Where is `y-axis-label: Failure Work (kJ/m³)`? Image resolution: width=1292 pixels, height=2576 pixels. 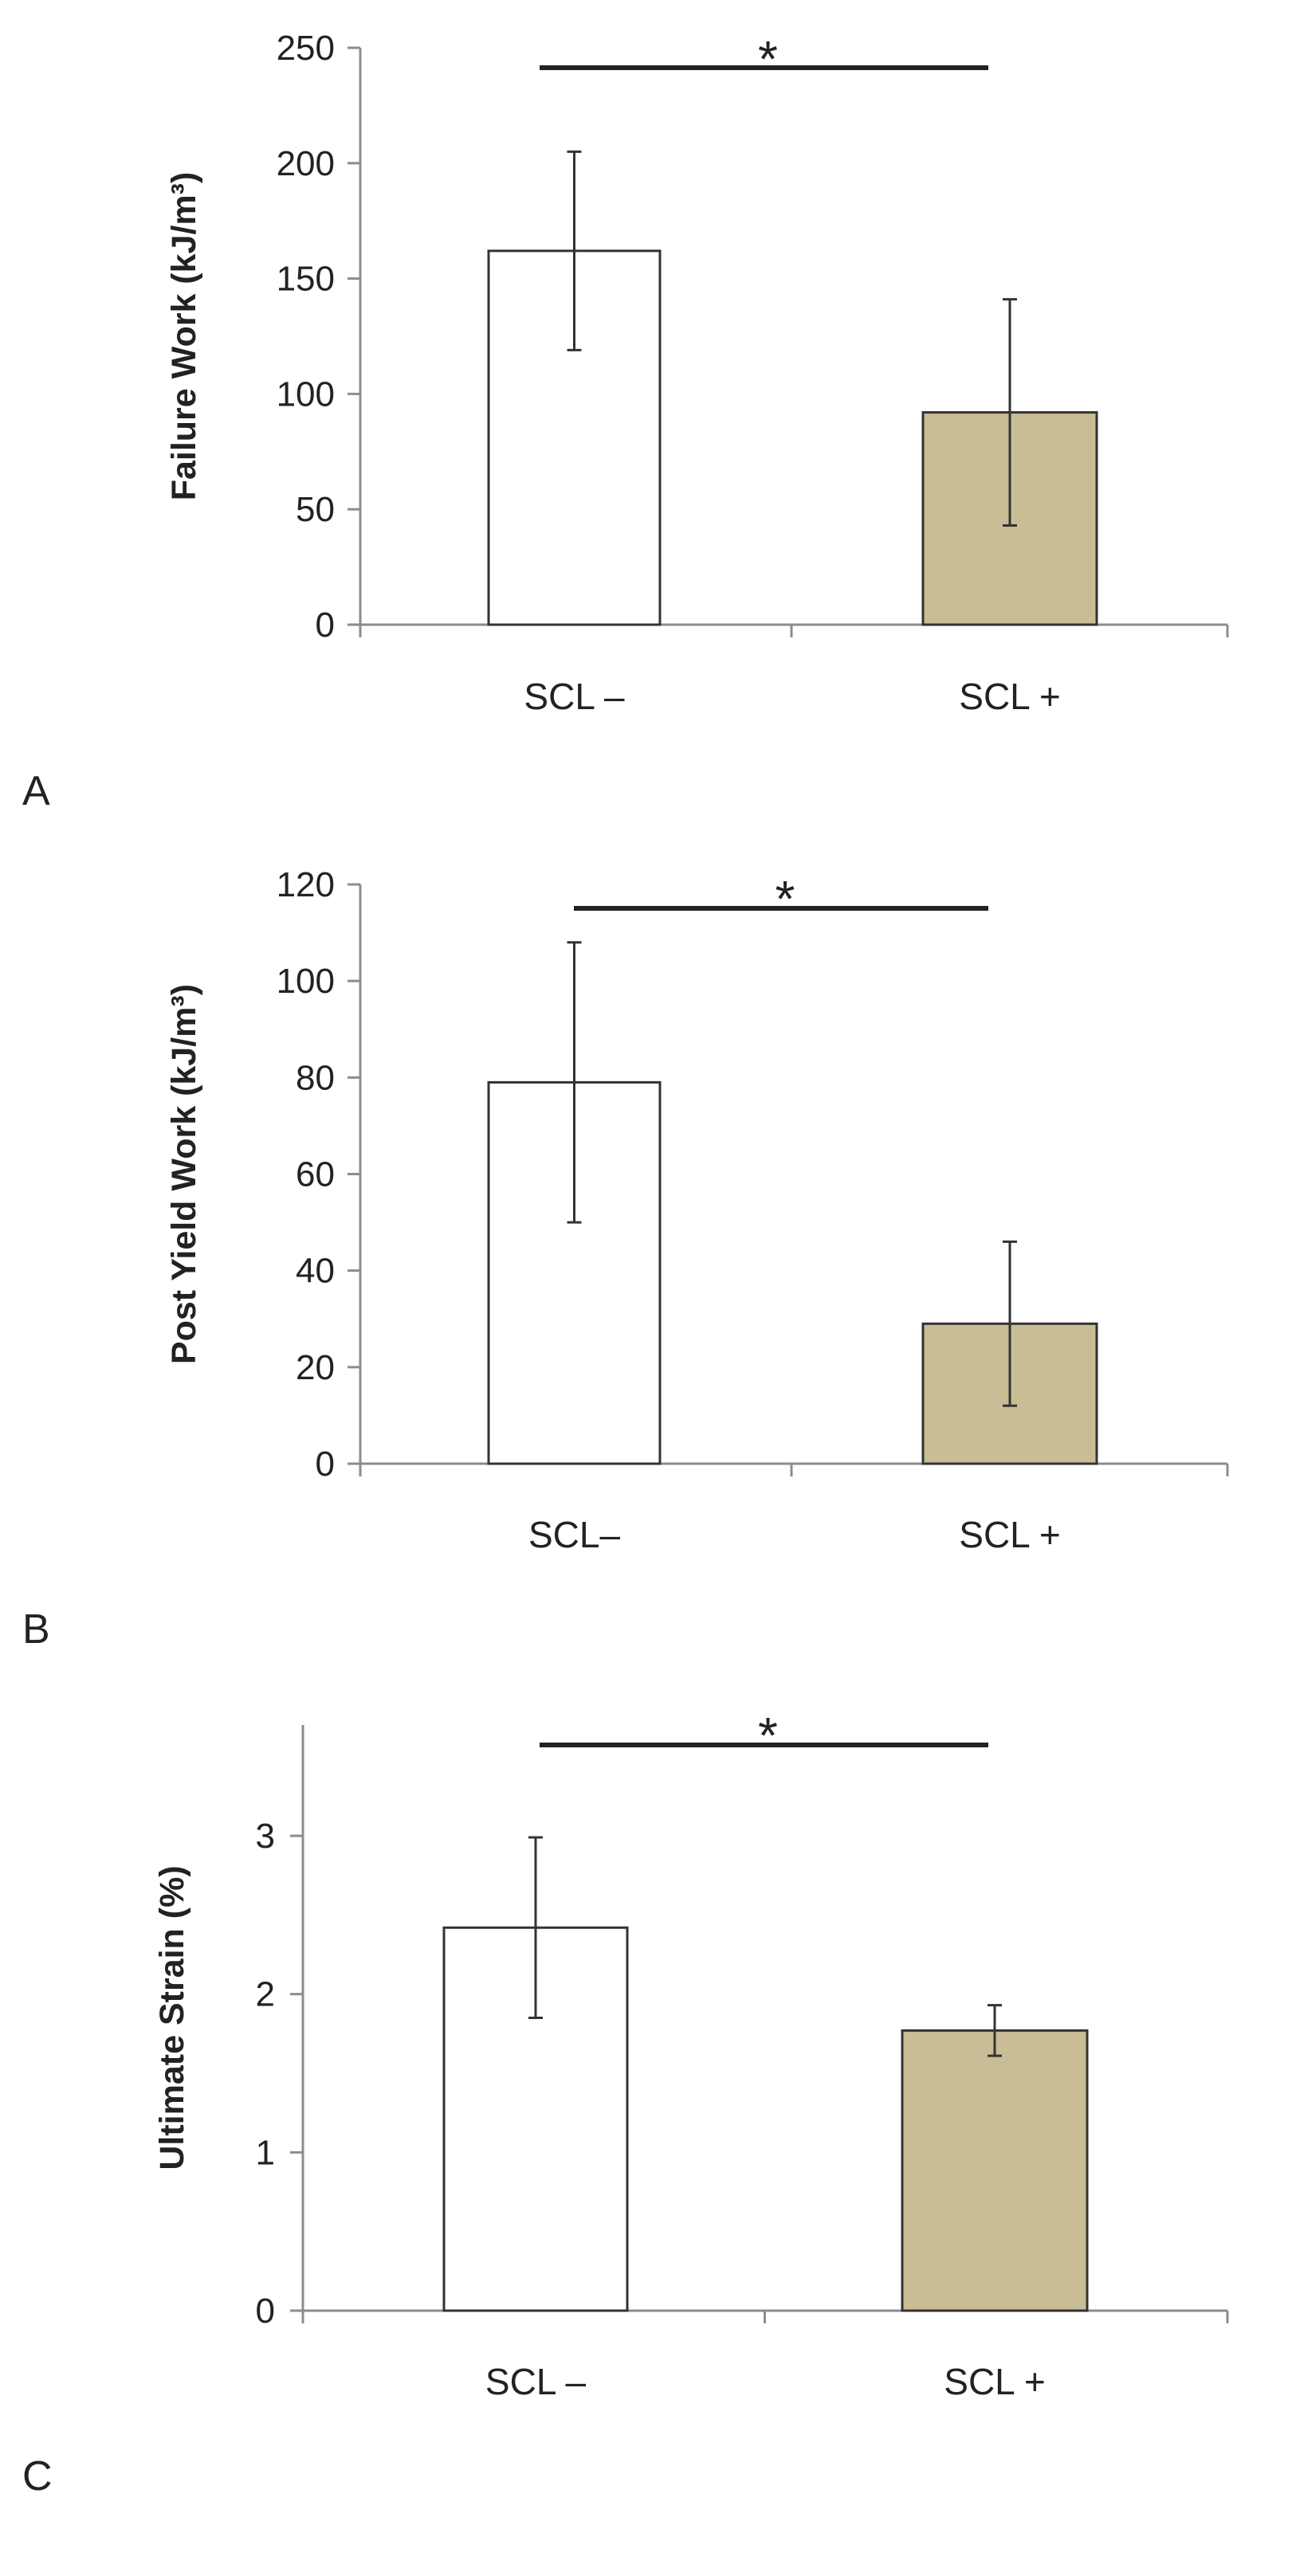
y-axis-label: Failure Work (kJ/m³) is located at coordinates (184, 336).